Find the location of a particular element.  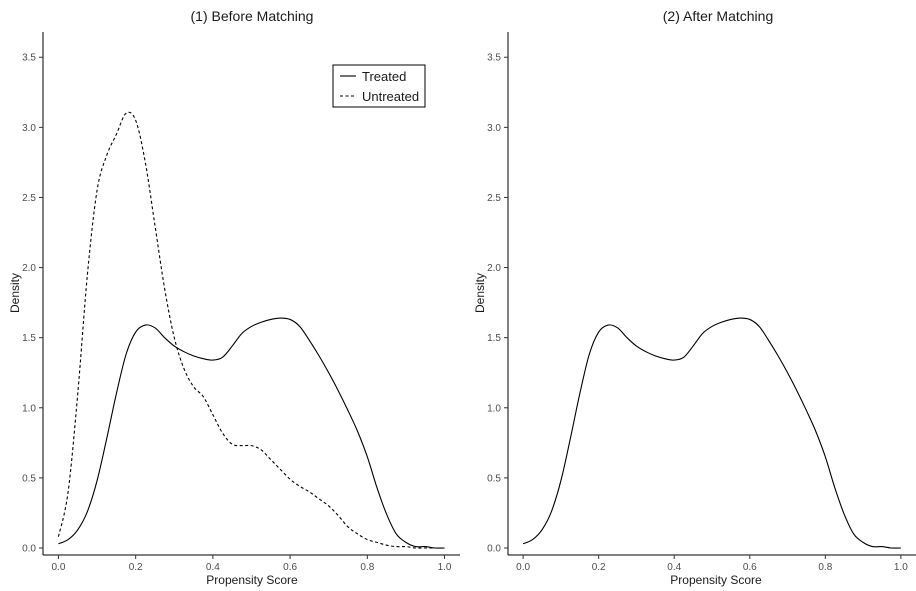

legend-box is located at coordinates (379, 86).